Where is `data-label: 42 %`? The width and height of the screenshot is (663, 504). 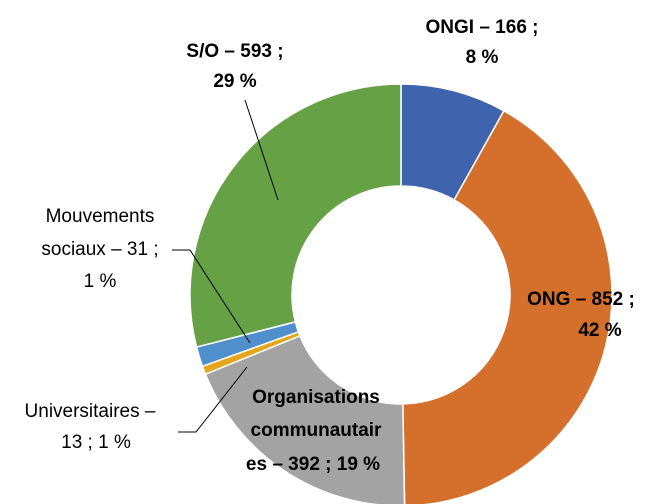
data-label: 42 % is located at coordinates (599, 330).